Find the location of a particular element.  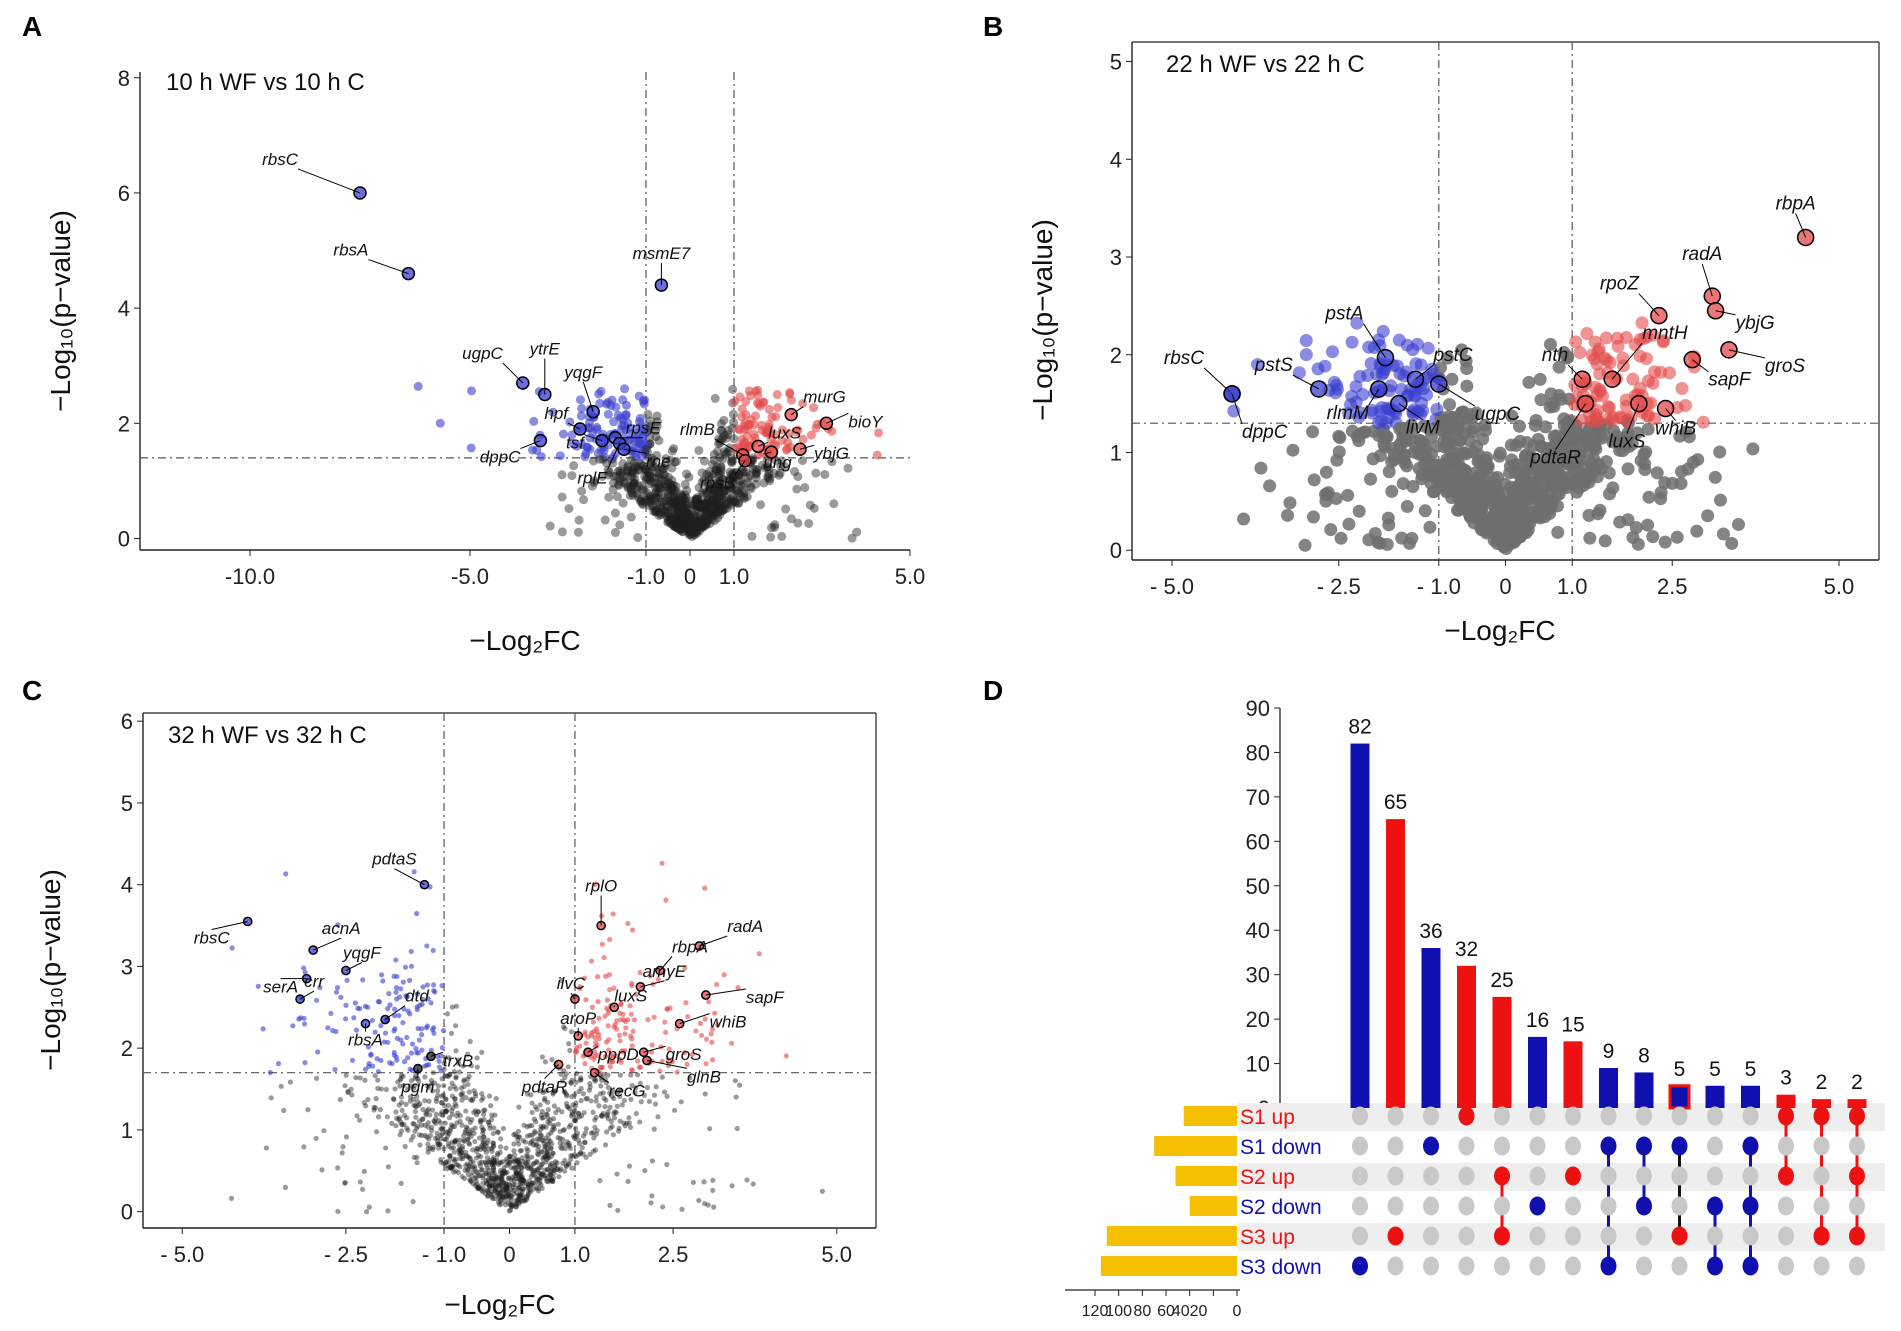

gene-label-pstC: pstC is located at coordinates (1452, 355).